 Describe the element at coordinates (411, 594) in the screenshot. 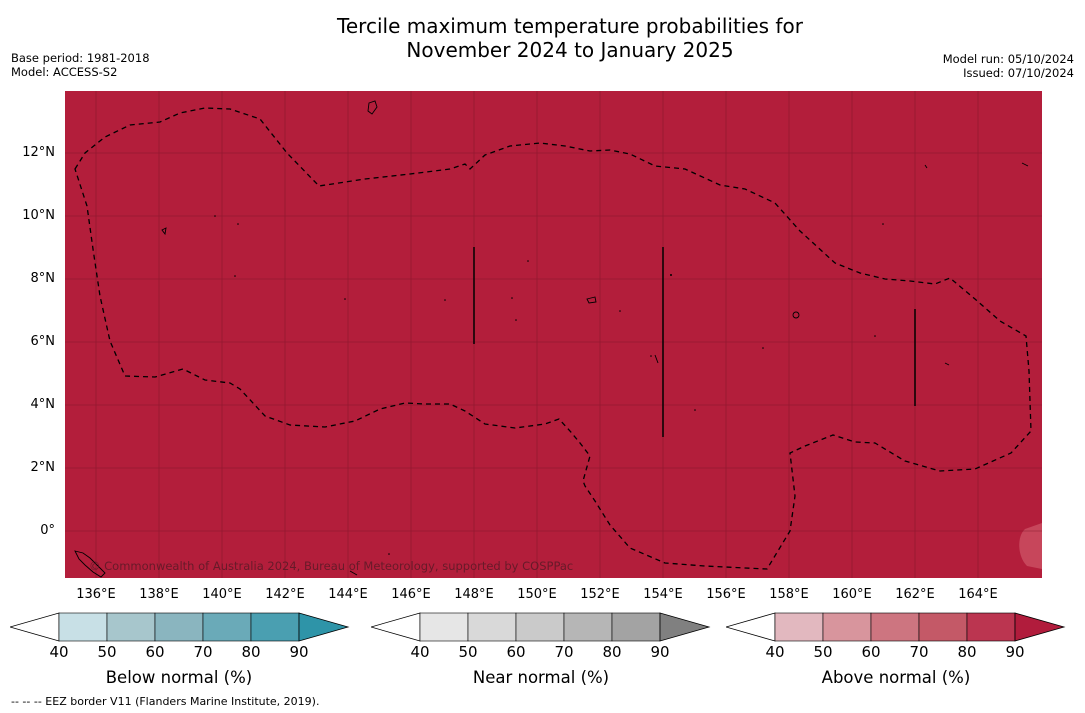

I see `lon-label-146e: 146°E` at that location.